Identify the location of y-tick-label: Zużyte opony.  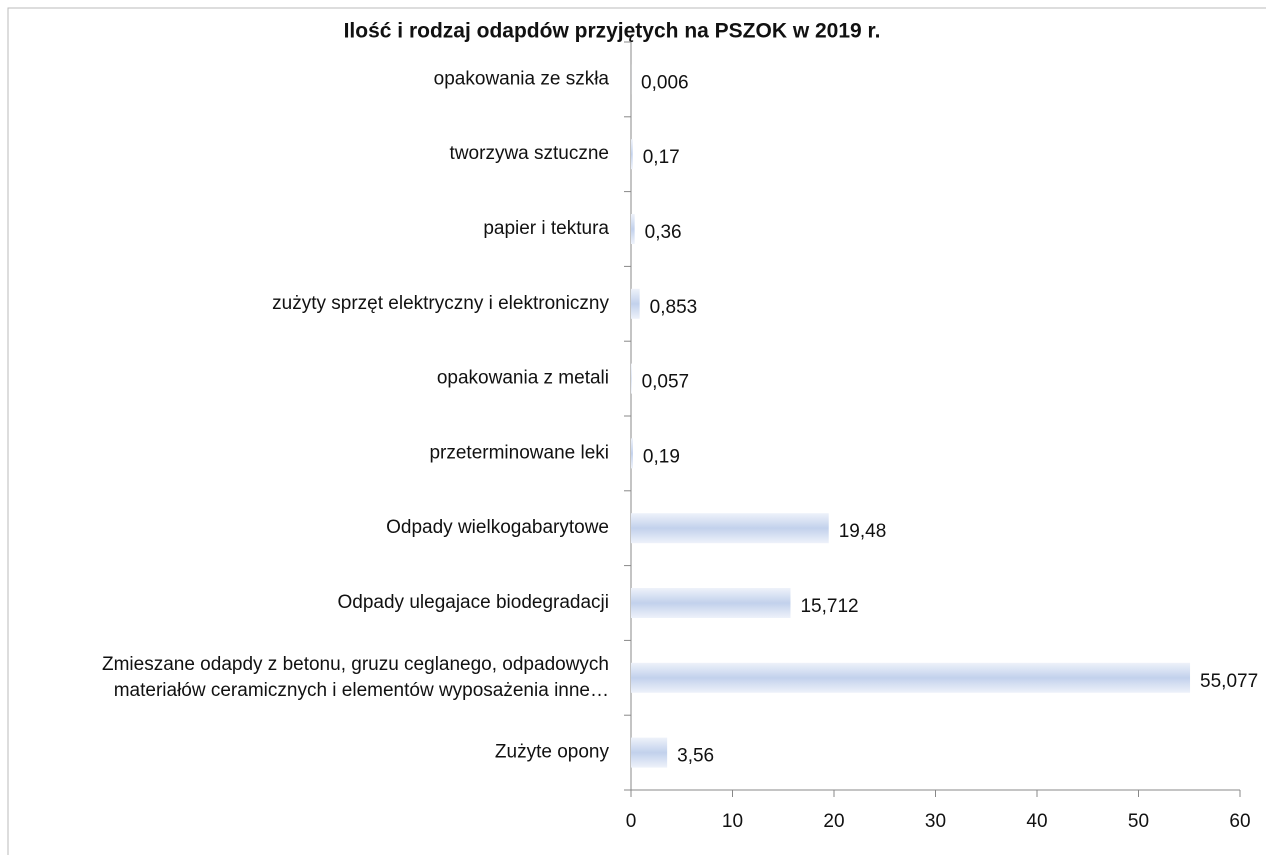
(552, 752).